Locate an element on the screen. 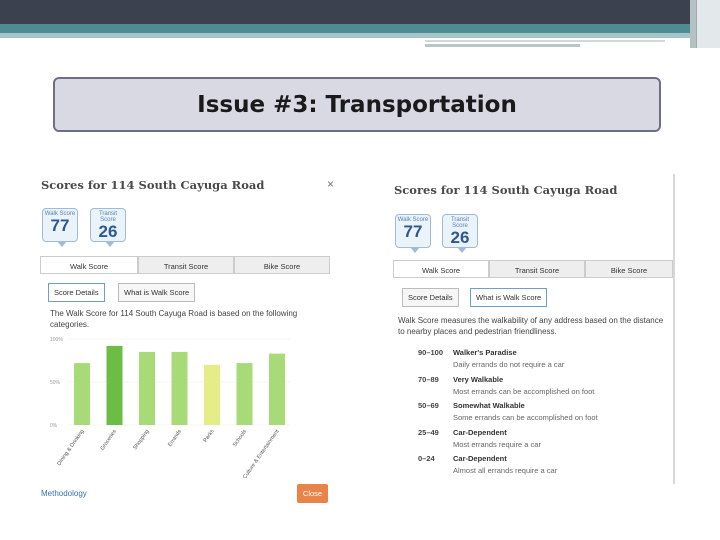  range-description: Almost all errands require a car is located at coordinates (505, 470).